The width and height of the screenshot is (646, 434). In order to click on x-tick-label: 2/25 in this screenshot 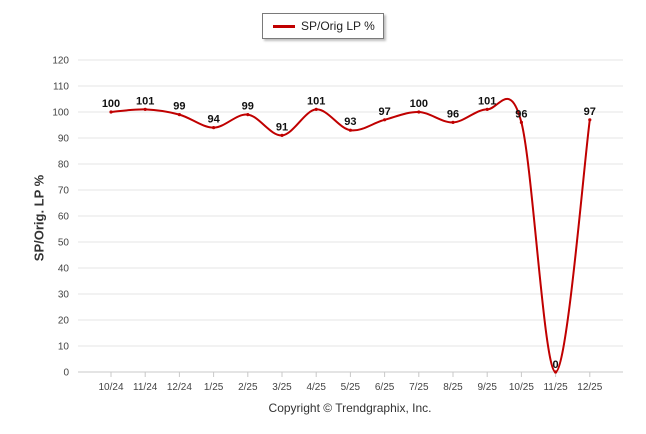, I will do `click(248, 387)`.